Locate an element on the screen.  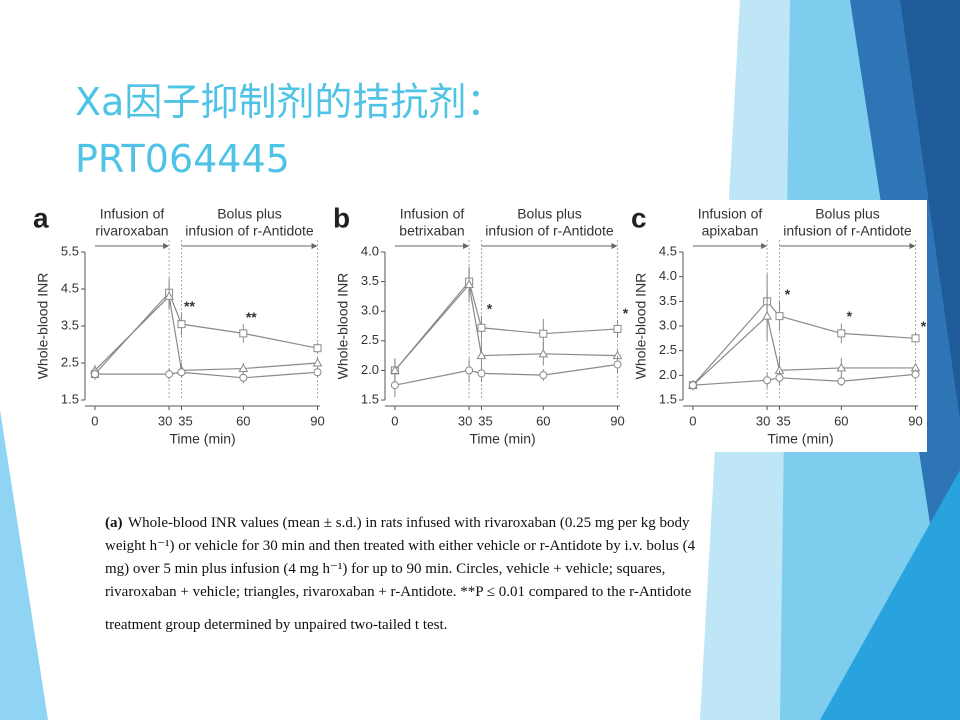
y-tick-label: 5.5 is located at coordinates (70, 250).